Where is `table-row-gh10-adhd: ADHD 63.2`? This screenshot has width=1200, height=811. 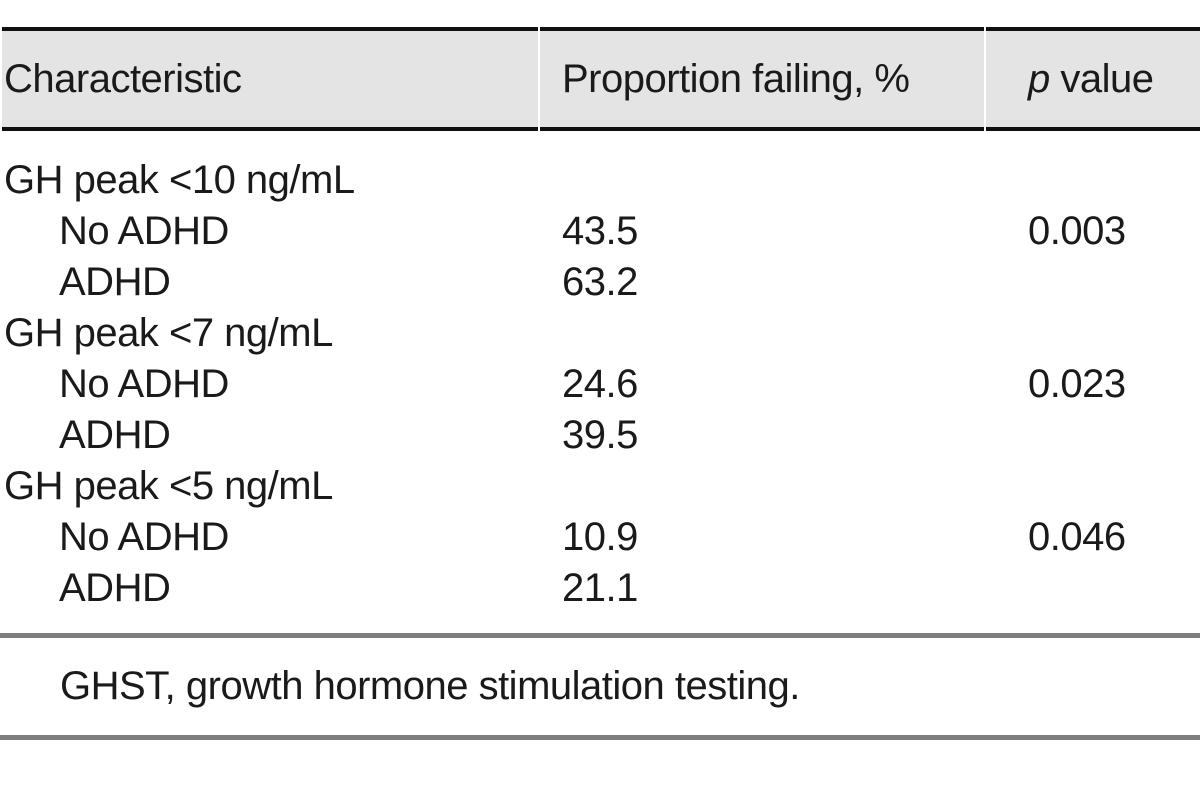 table-row-gh10-adhd: ADHD 63.2 is located at coordinates (601, 282).